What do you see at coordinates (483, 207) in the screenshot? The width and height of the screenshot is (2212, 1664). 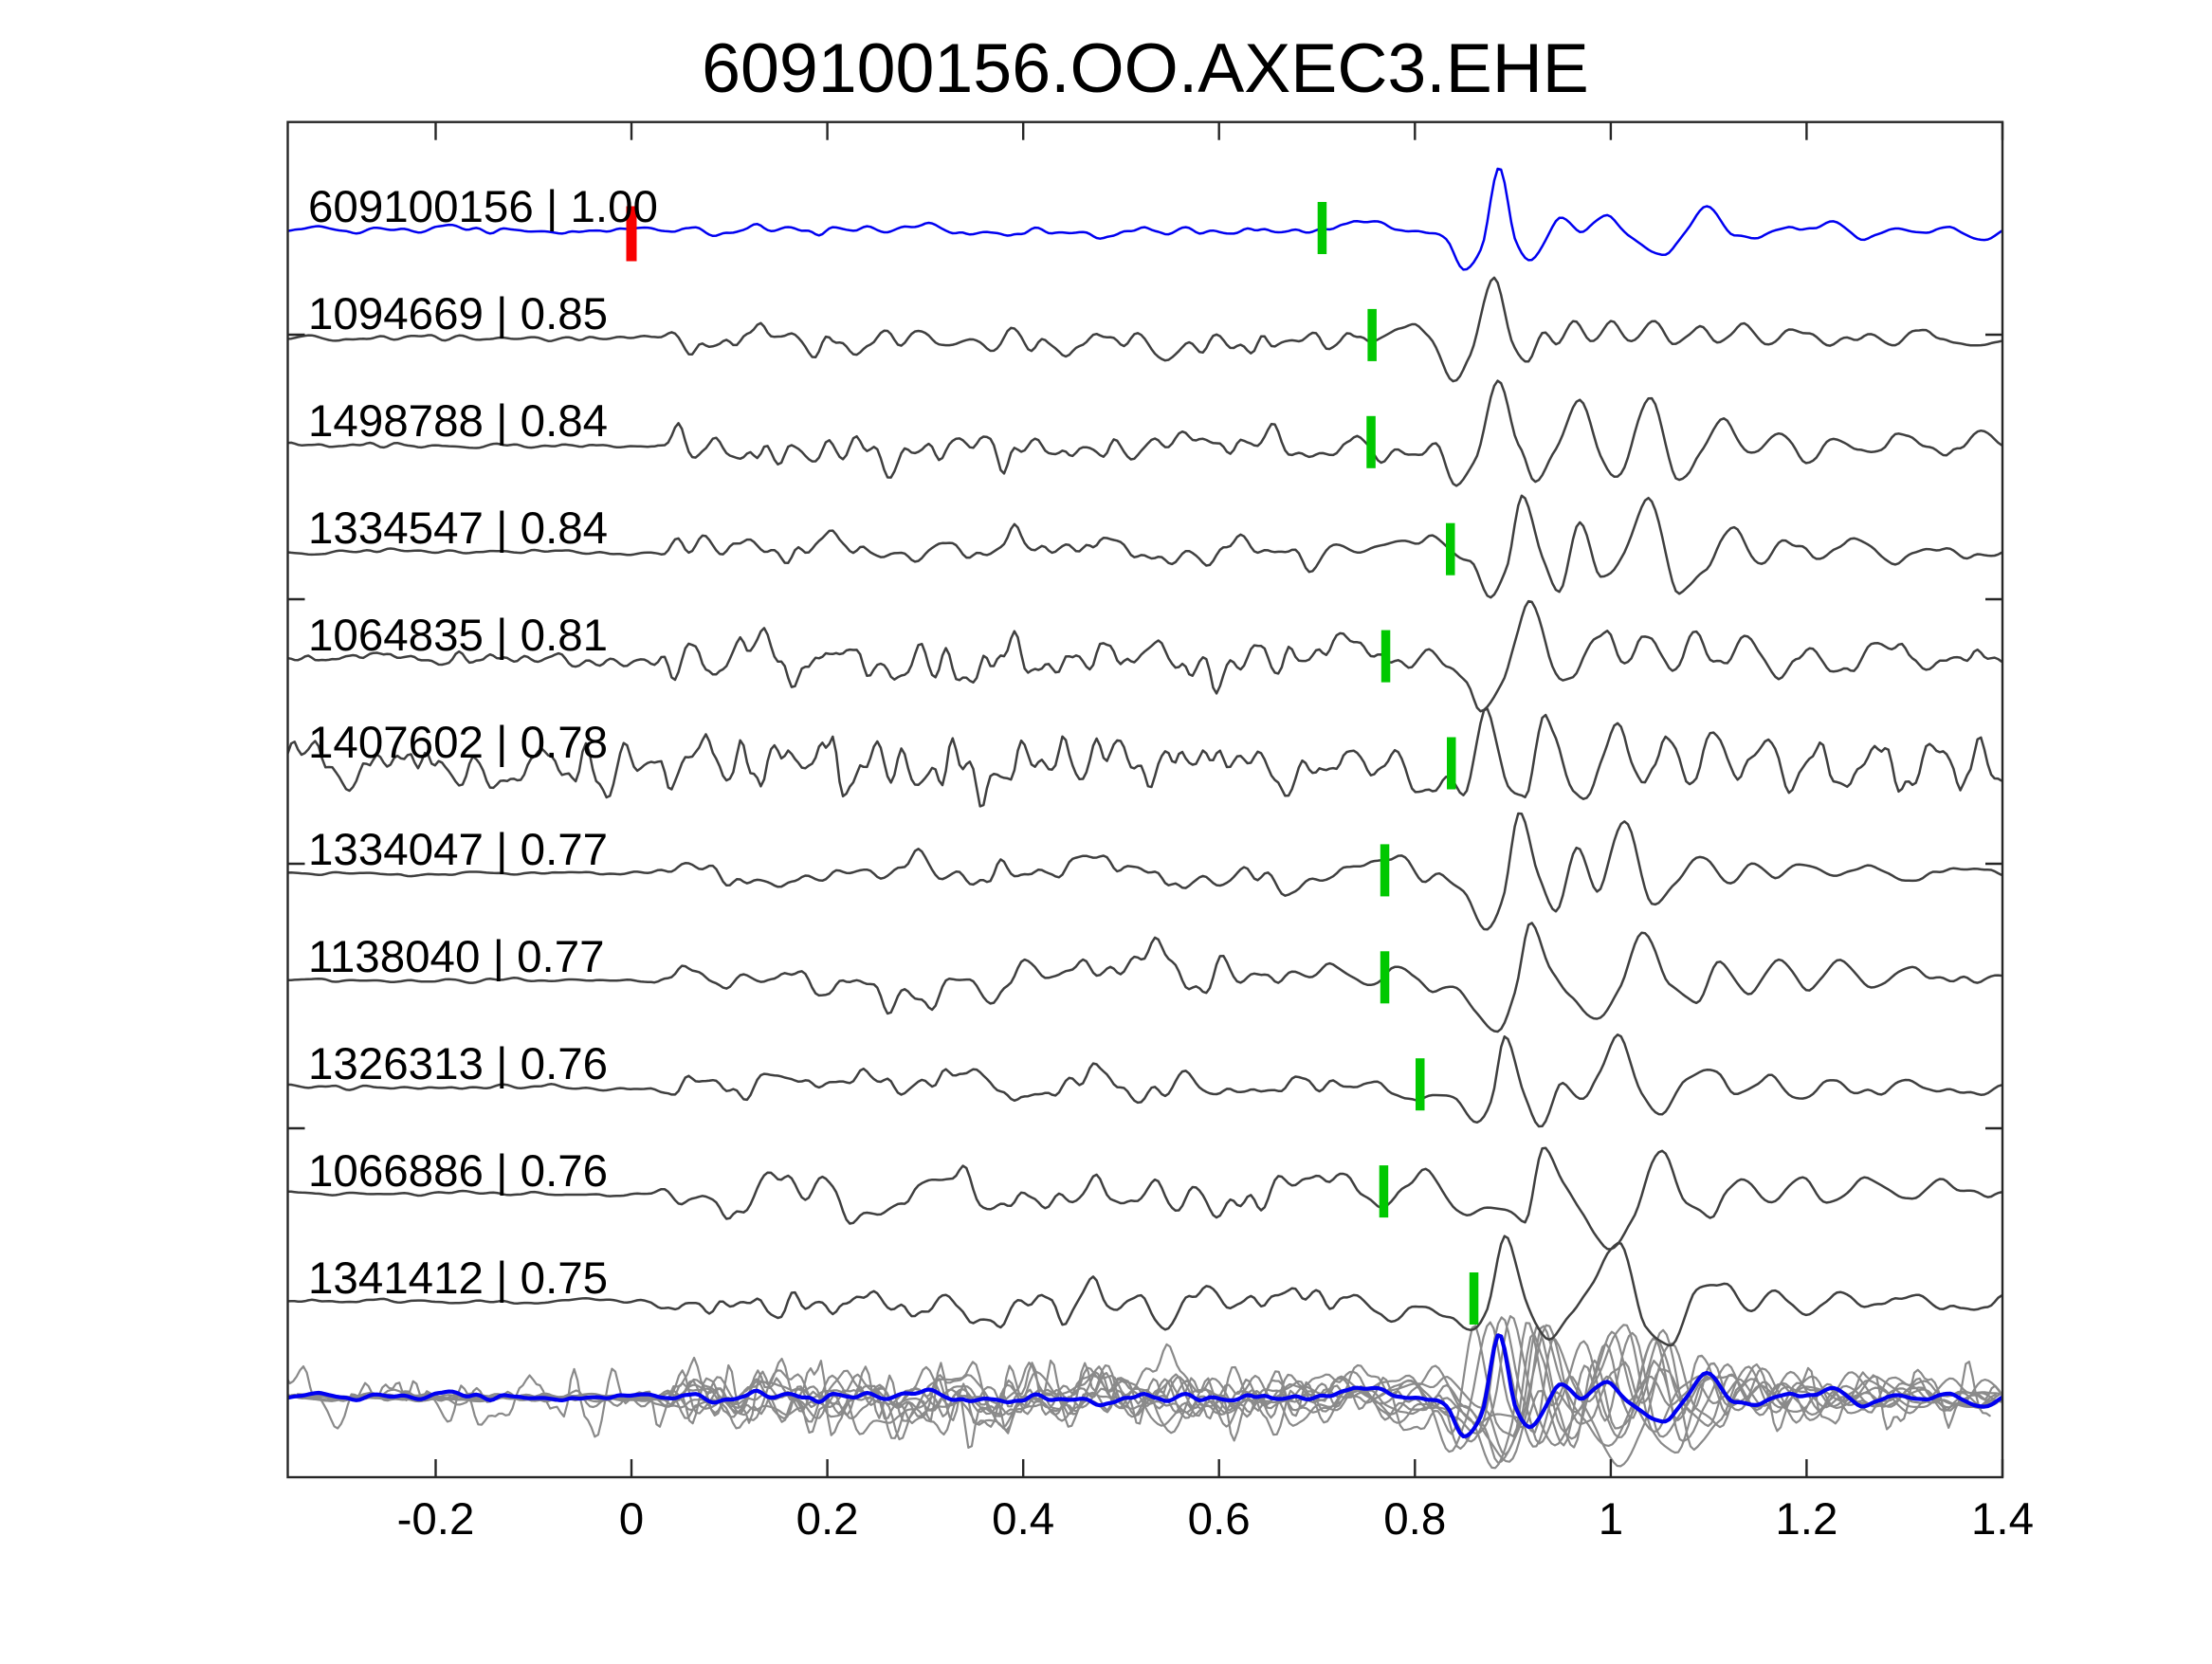 I see `svg-text: 609100156 | 1.00` at bounding box center [483, 207].